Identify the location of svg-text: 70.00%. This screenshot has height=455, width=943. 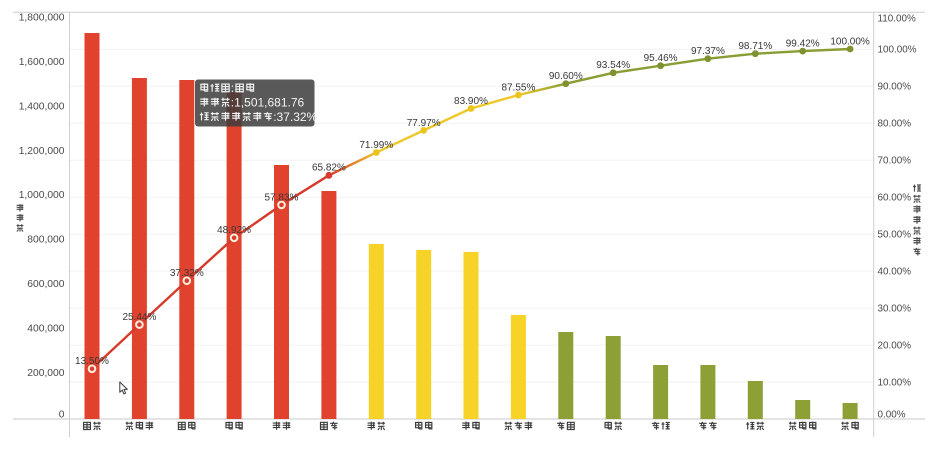
(895, 161).